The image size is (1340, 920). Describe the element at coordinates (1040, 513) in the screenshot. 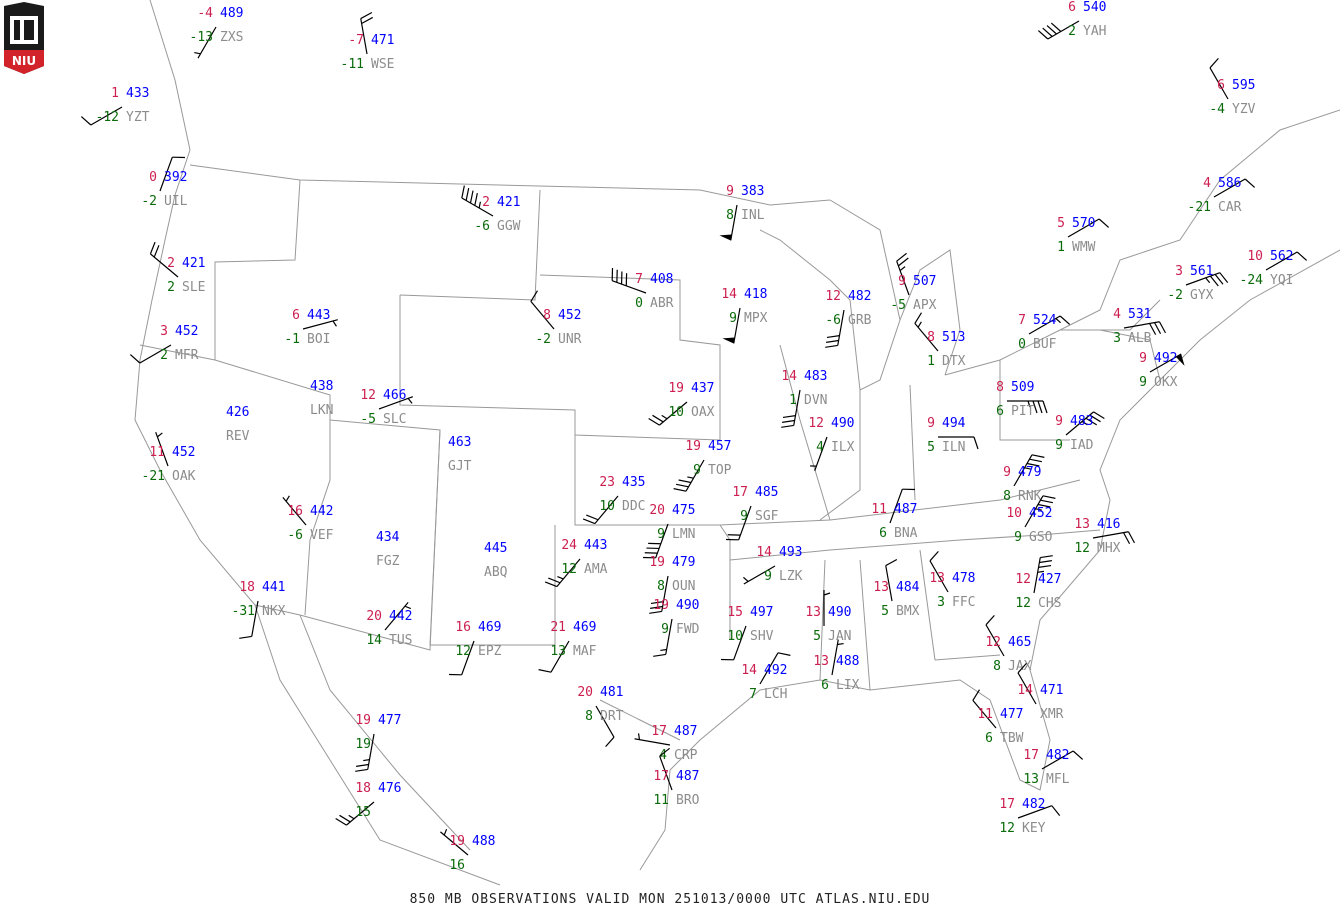

I see `height-value: 452` at that location.